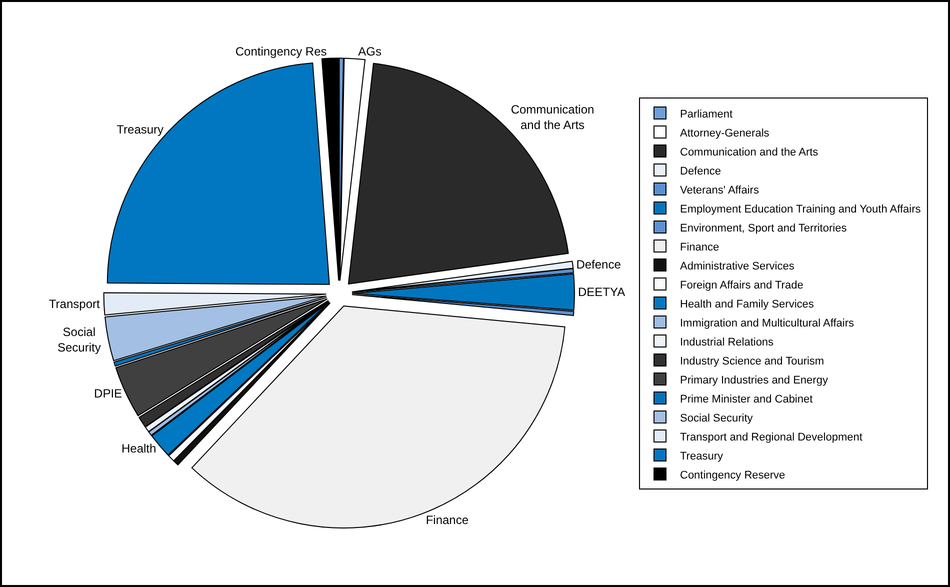  What do you see at coordinates (108, 393) in the screenshot?
I see `data-label: DPIE` at bounding box center [108, 393].